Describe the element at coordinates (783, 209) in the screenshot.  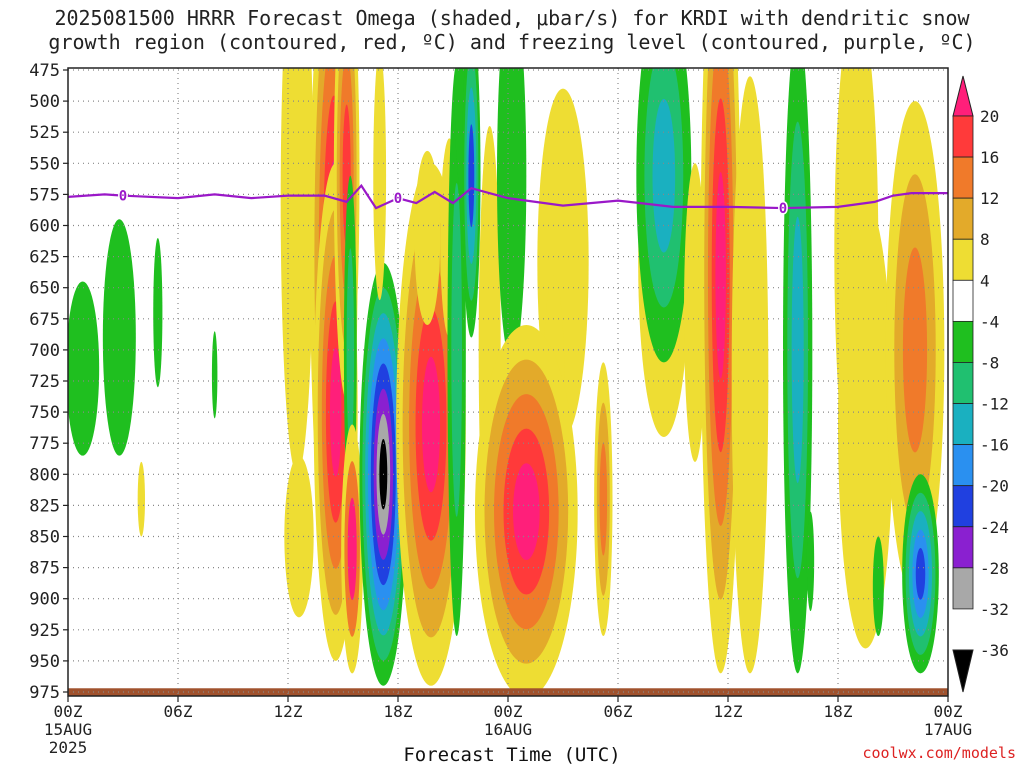
I see `freezing-level-label-2: 0` at that location.